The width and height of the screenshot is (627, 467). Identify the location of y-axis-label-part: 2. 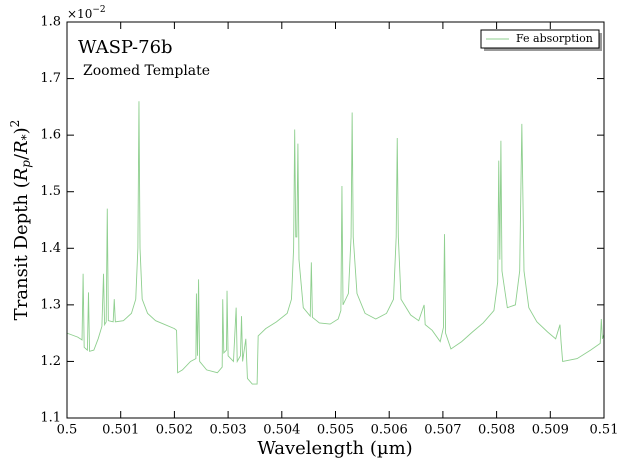
(15, 124).